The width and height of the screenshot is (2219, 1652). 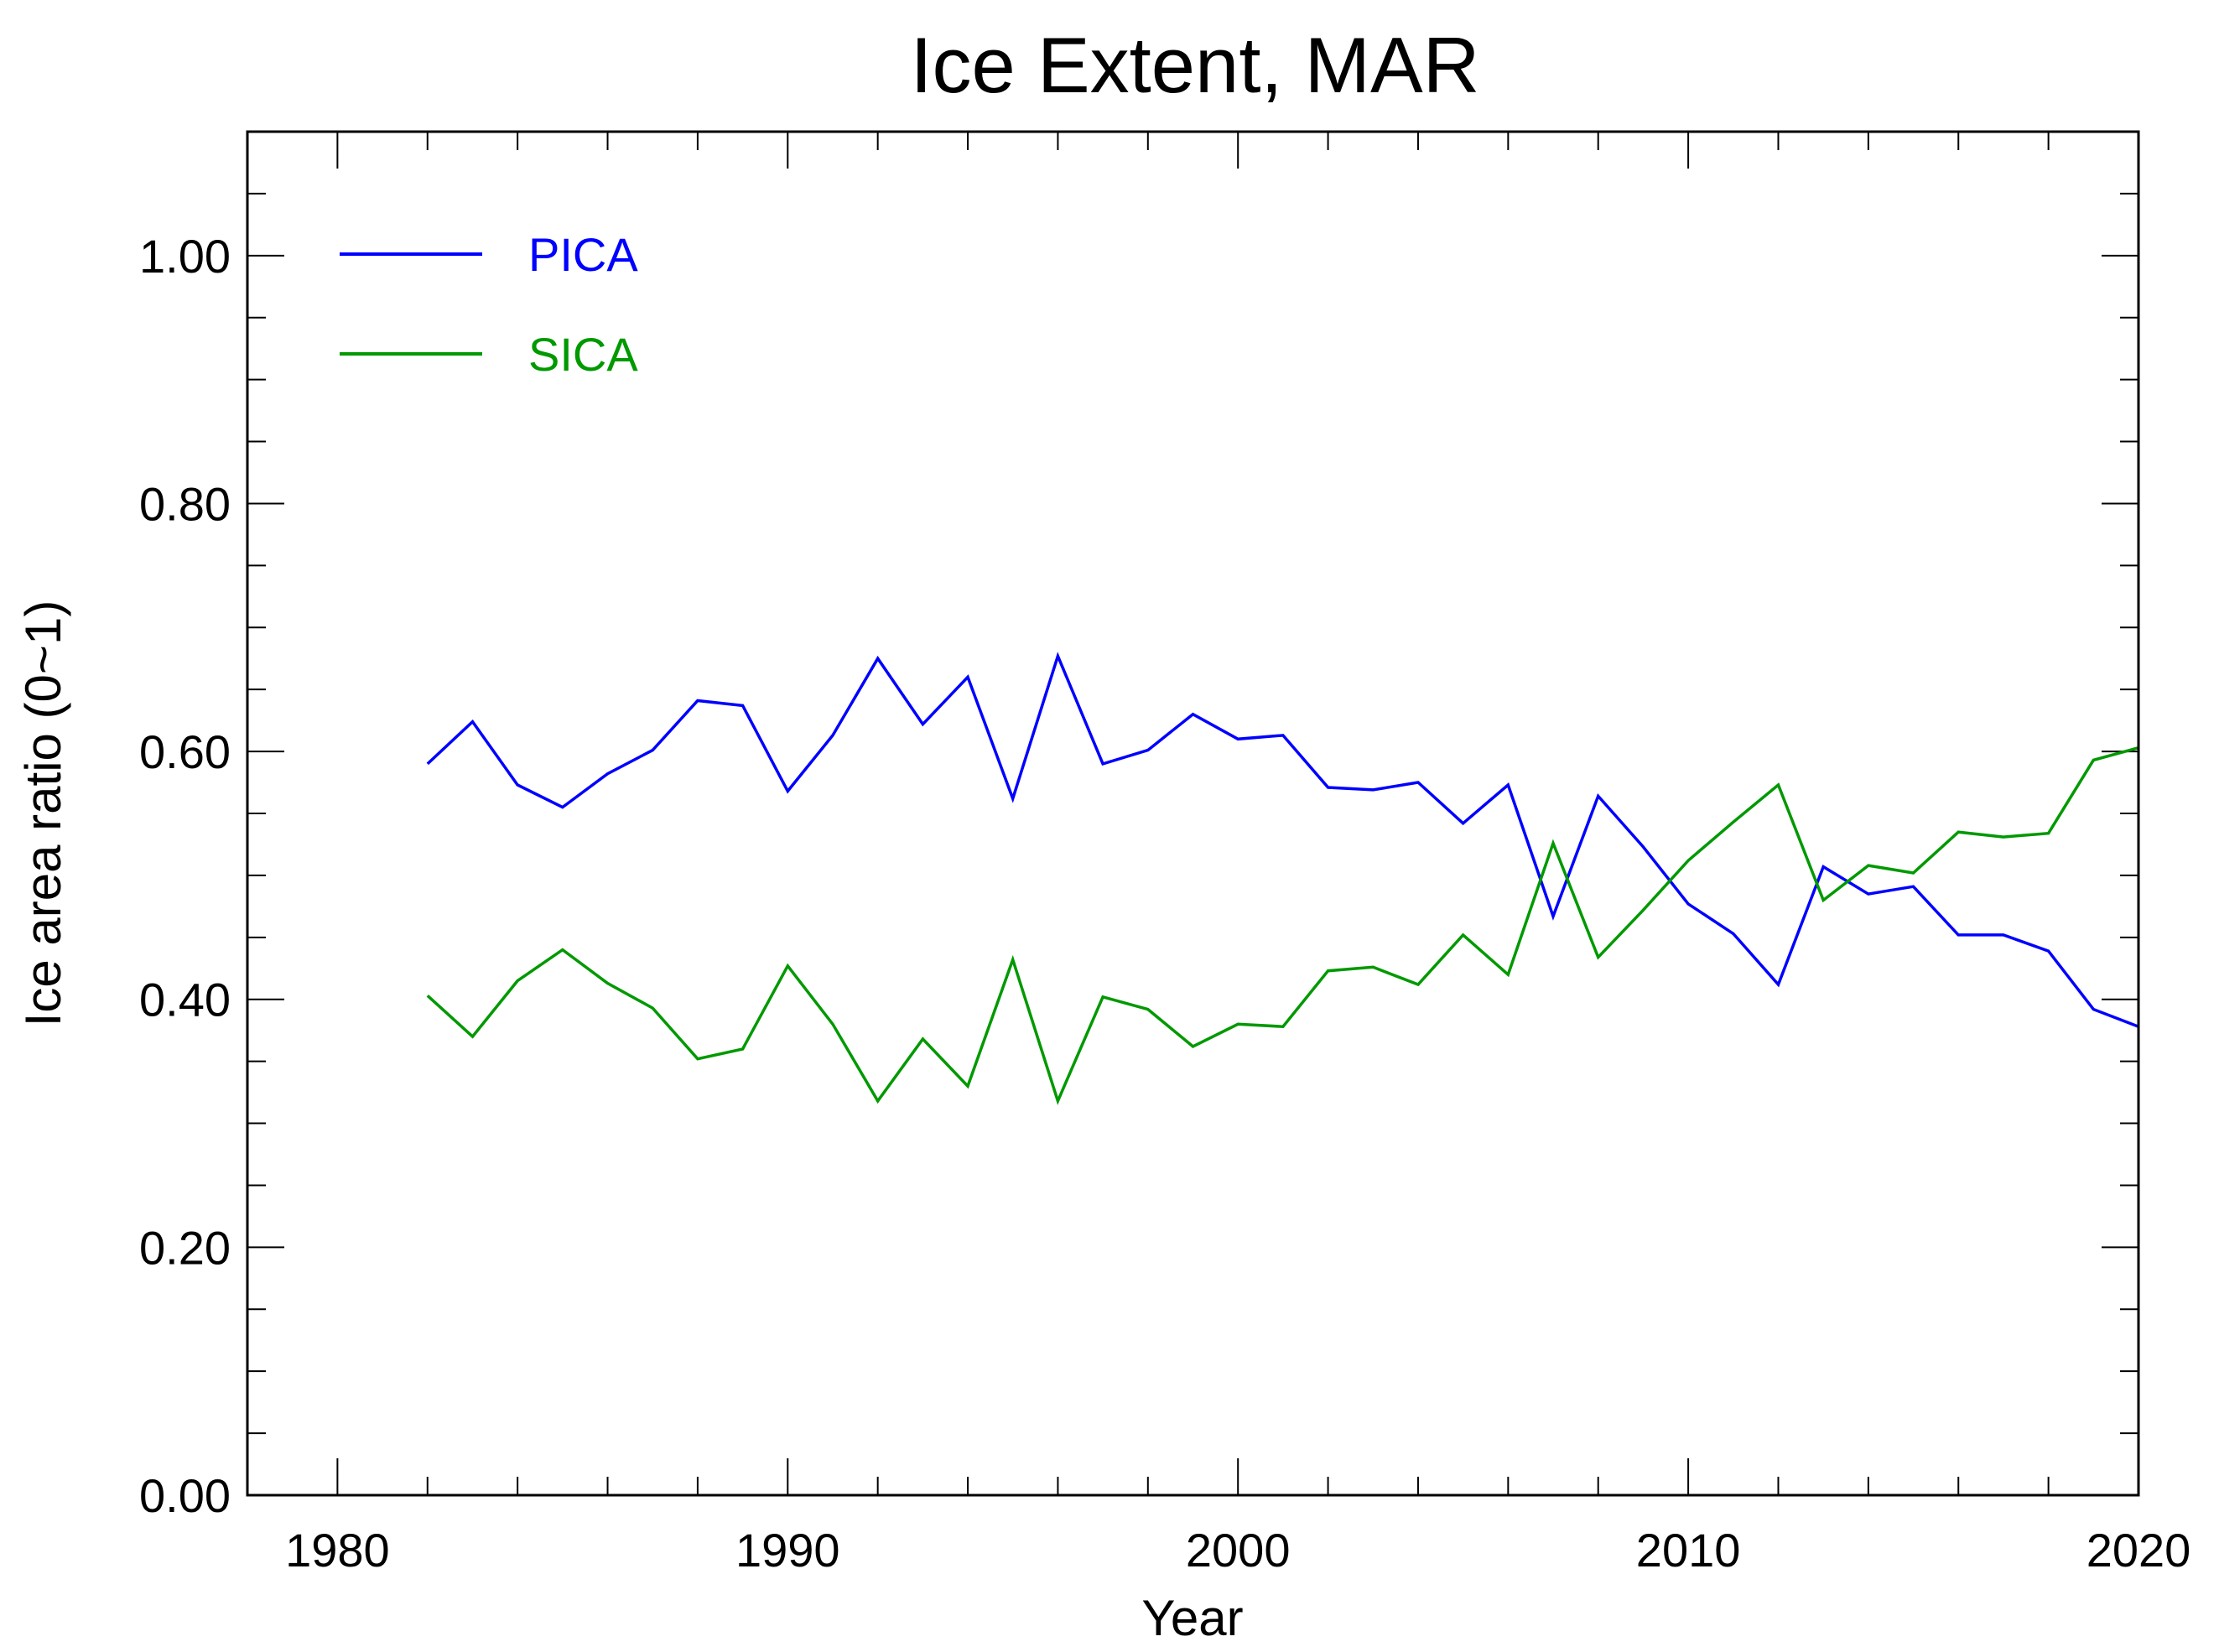 What do you see at coordinates (337, 1550) in the screenshot?
I see `x-tick-label: 1980` at bounding box center [337, 1550].